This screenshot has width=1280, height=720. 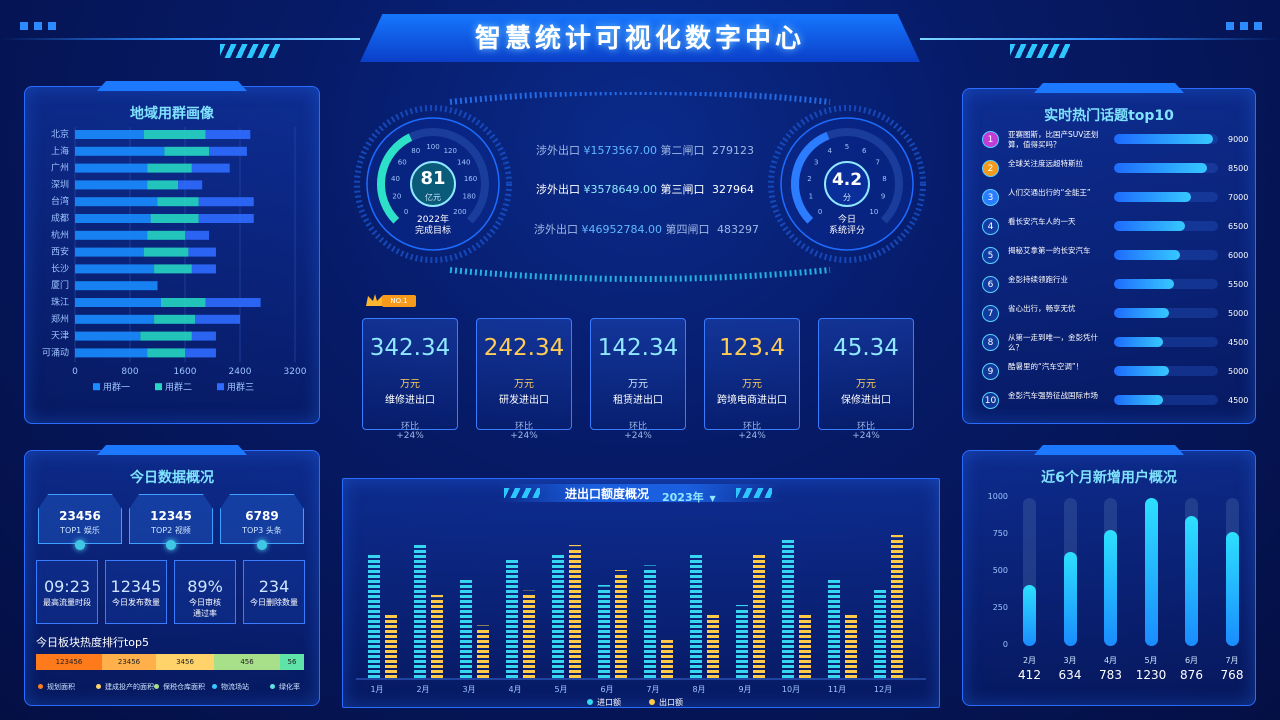 What do you see at coordinates (459, 212) in the screenshot?
I see `gauge-tick-label: 200` at bounding box center [459, 212].